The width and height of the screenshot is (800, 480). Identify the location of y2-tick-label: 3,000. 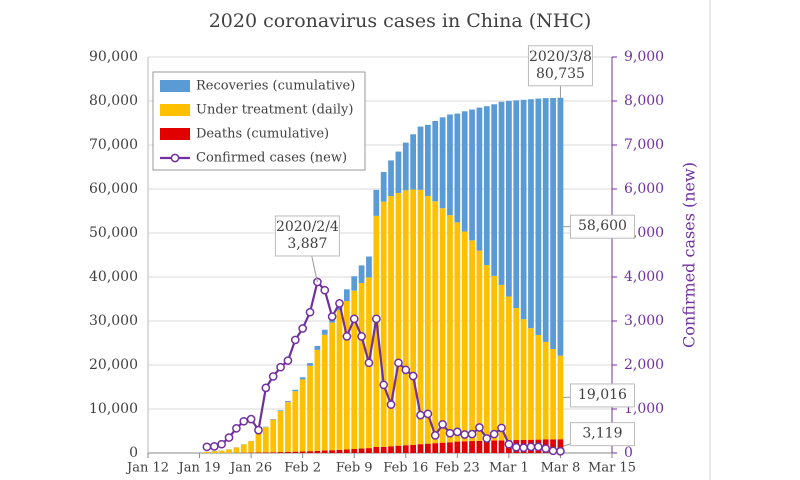
(644, 321).